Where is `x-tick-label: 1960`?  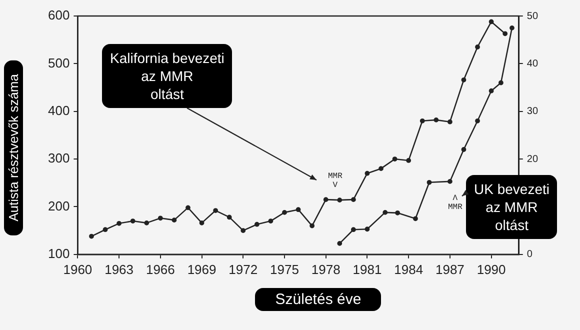 x-tick-label: 1960 is located at coordinates (77, 269).